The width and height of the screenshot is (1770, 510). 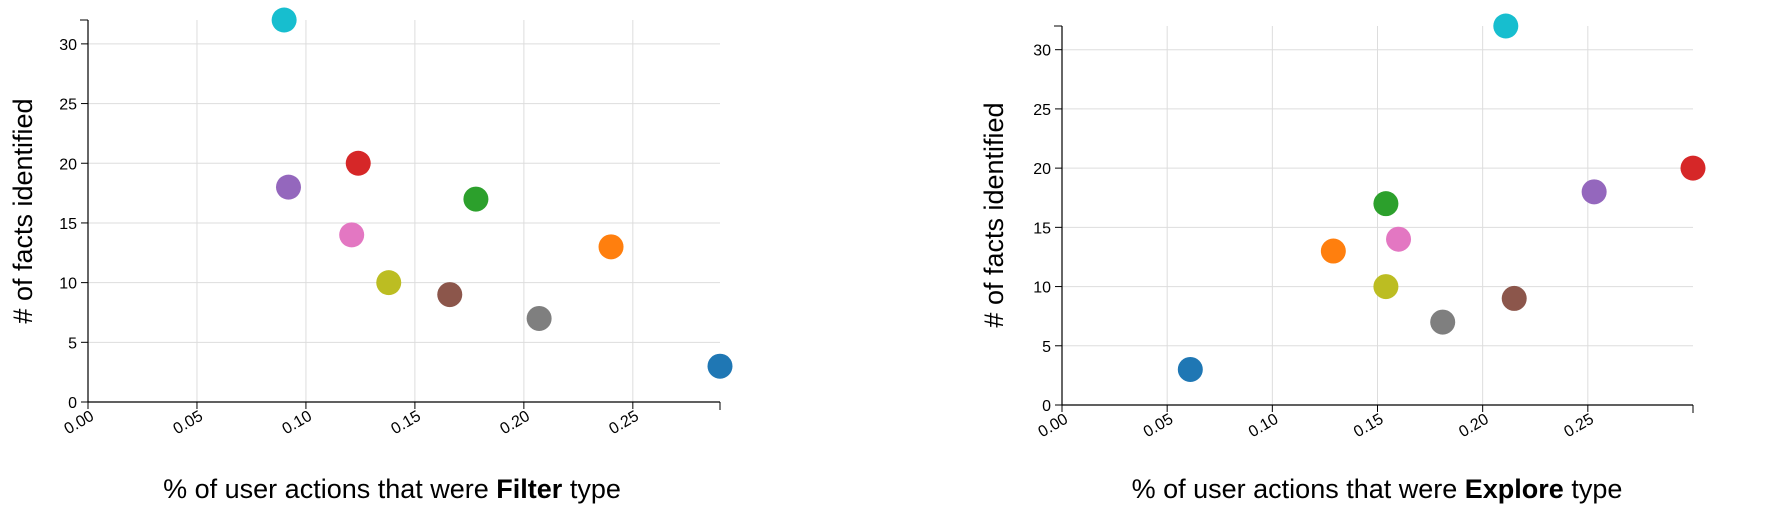 I want to click on x-axis-title-bold: Explore, so click(x=1514, y=489).